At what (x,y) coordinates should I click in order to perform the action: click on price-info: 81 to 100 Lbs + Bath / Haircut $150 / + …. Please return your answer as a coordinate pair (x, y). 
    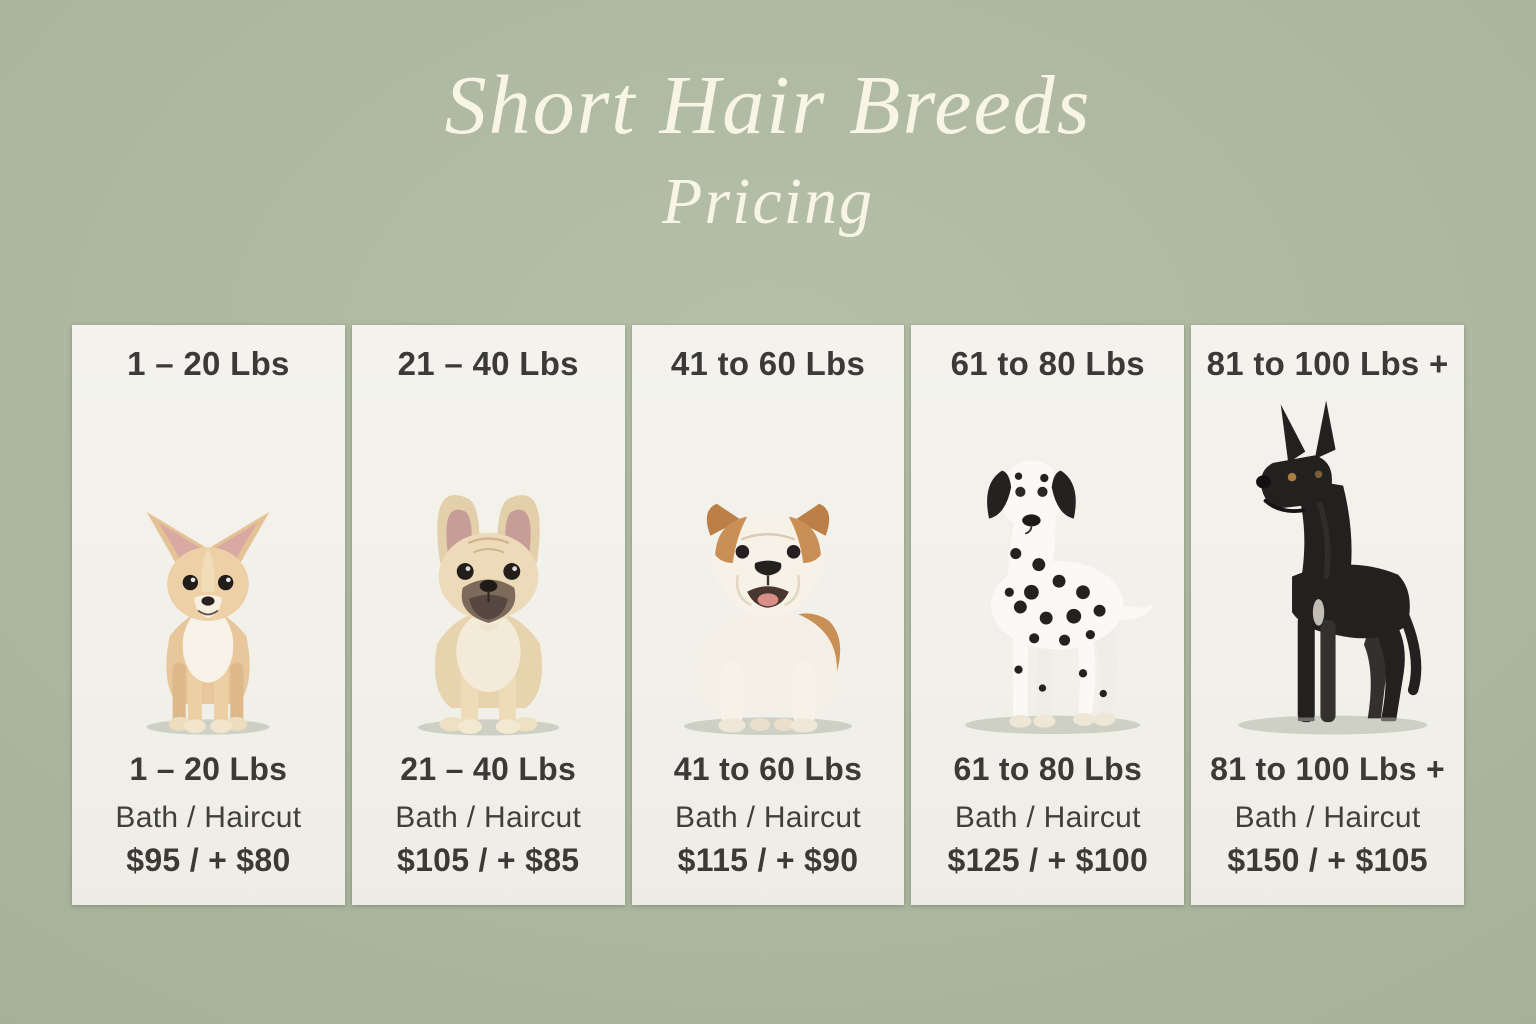
    Looking at the image, I should click on (1327, 828).